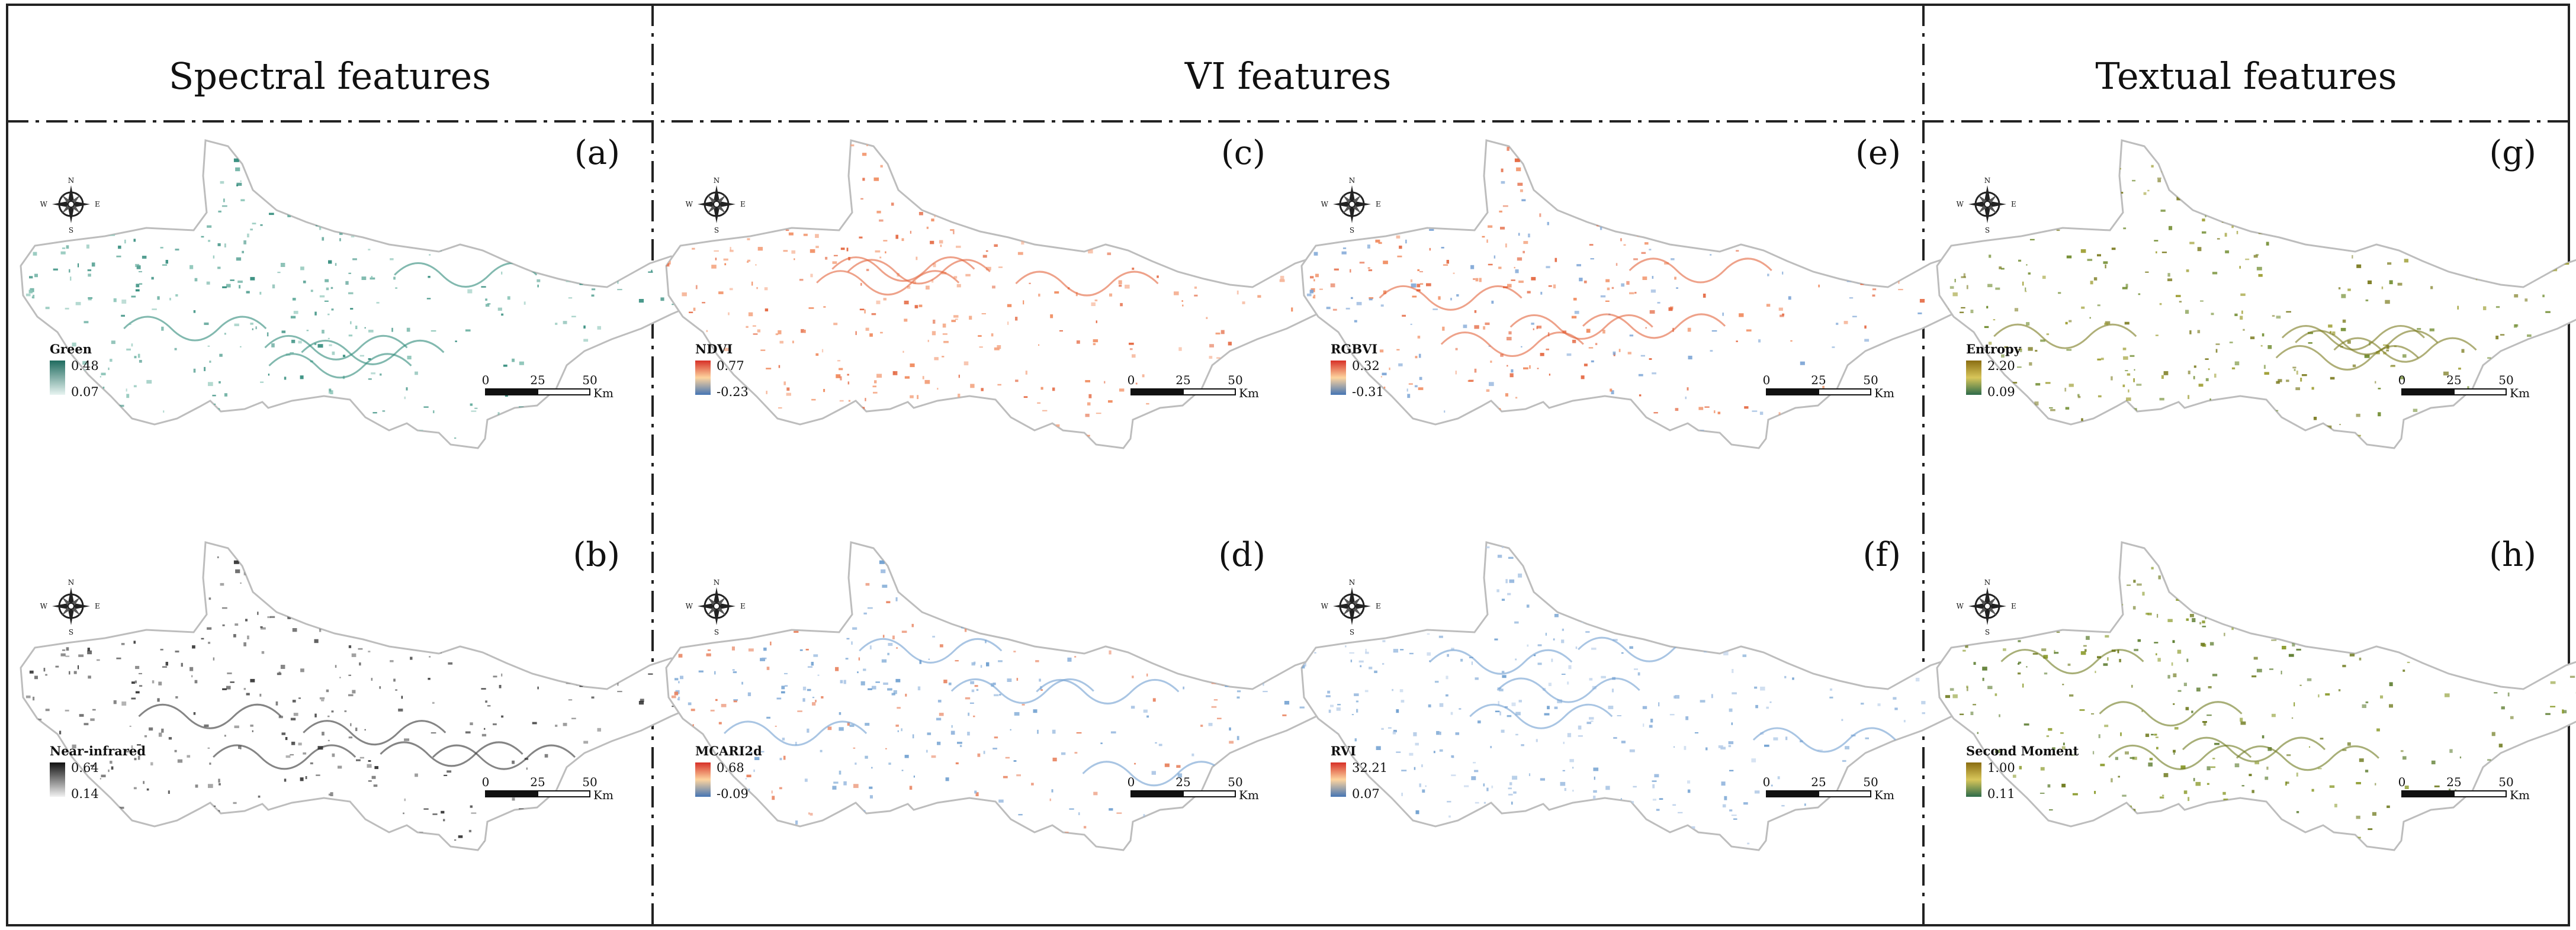 The image size is (2576, 930). Describe the element at coordinates (2001, 392) in the screenshot. I see `legend-min: 0.09` at that location.